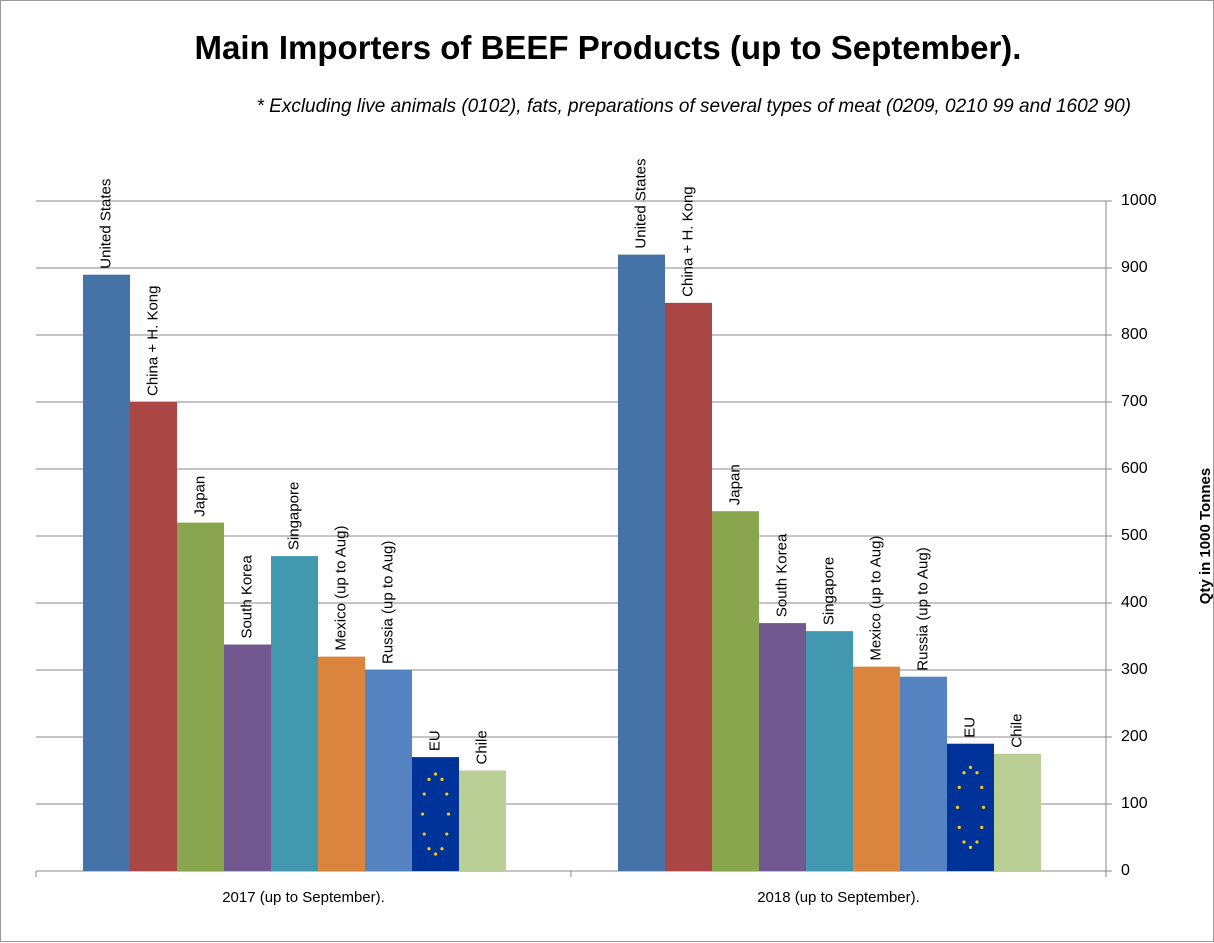 Image resolution: width=1214 pixels, height=943 pixels. What do you see at coordinates (1134, 468) in the screenshot?
I see `y-tick-label: 600` at bounding box center [1134, 468].